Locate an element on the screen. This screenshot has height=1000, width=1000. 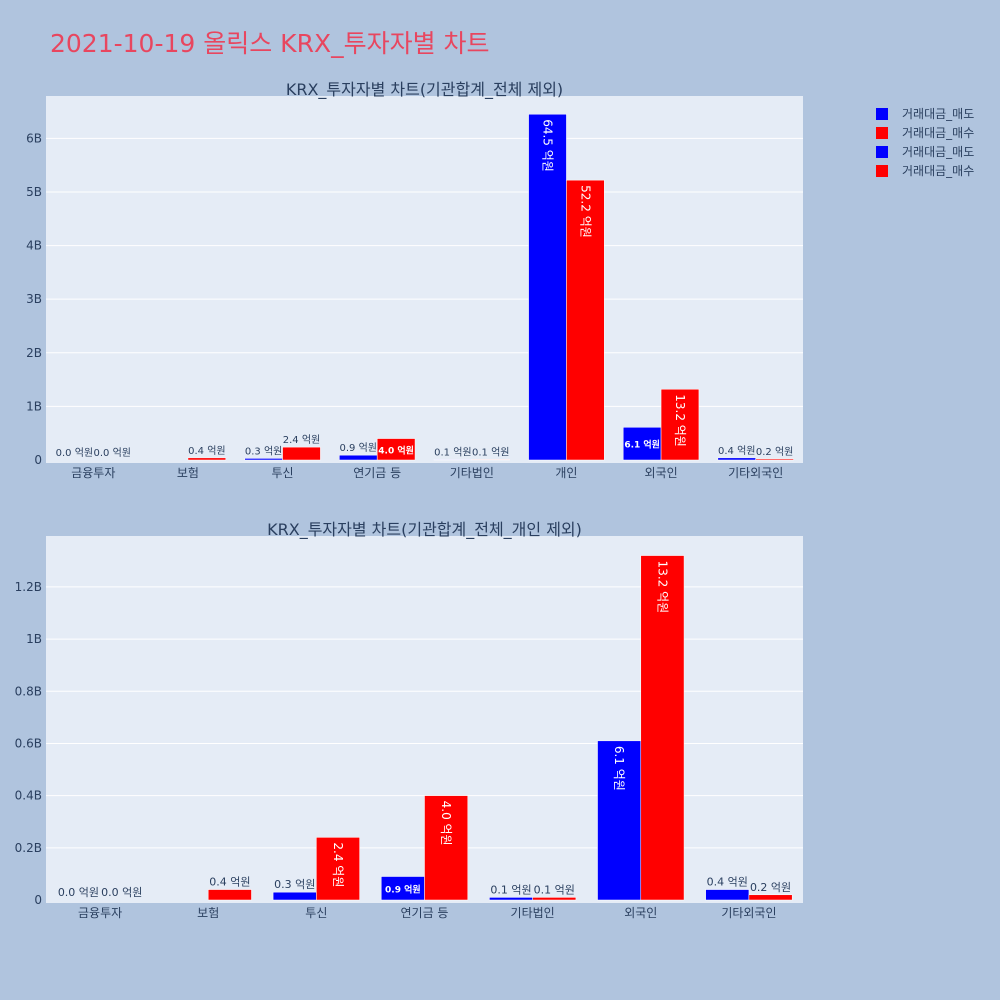
y-tick-label: 0.2B is located at coordinates (28, 848).